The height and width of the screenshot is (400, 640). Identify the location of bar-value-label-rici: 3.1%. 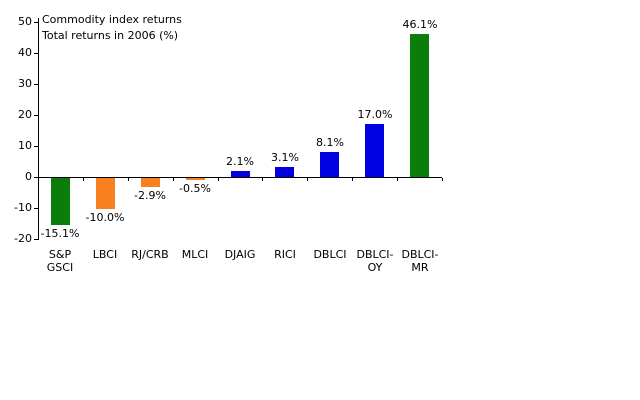
(285, 157).